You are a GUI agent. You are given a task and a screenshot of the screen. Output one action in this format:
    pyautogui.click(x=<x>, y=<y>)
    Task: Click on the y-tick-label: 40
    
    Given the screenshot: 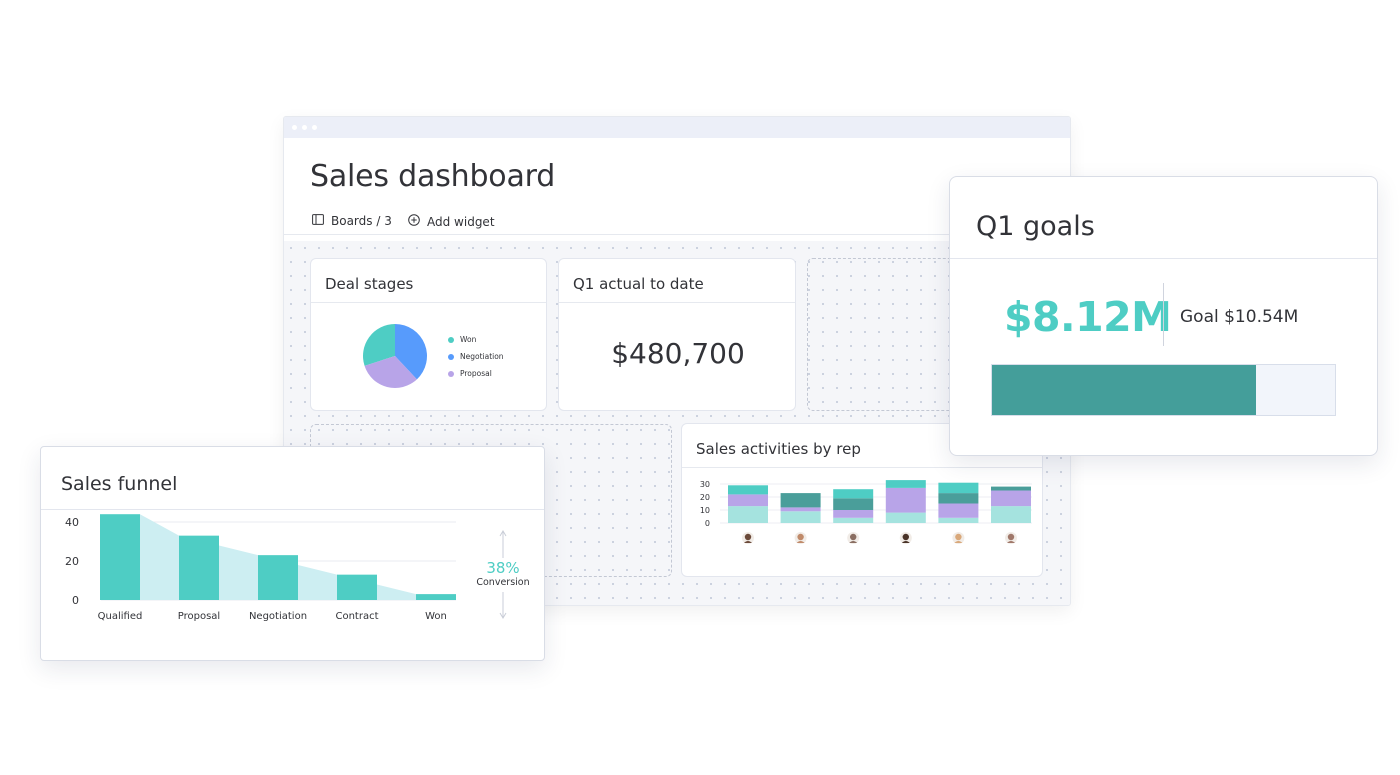 What is the action you would take?
    pyautogui.click(x=72, y=522)
    